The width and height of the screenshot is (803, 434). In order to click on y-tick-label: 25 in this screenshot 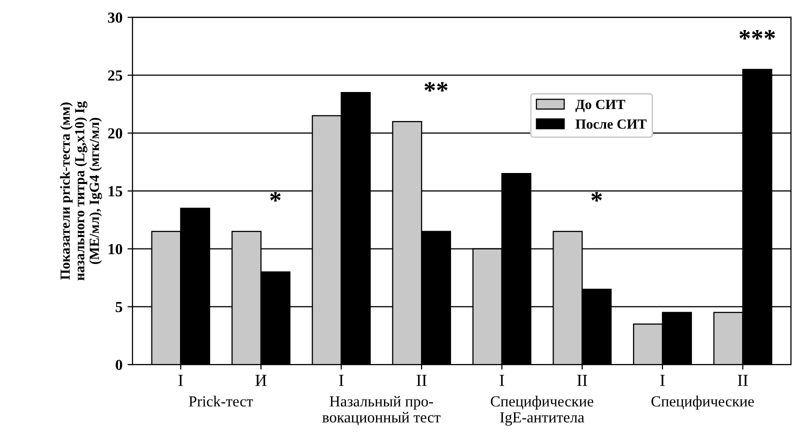, I will do `click(115, 75)`.